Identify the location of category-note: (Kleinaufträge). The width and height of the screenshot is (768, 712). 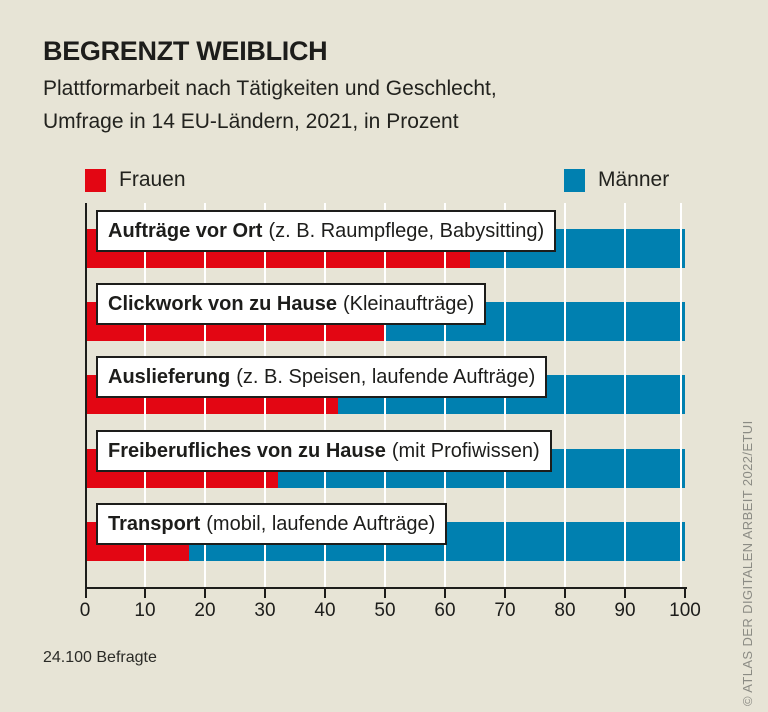
(408, 304).